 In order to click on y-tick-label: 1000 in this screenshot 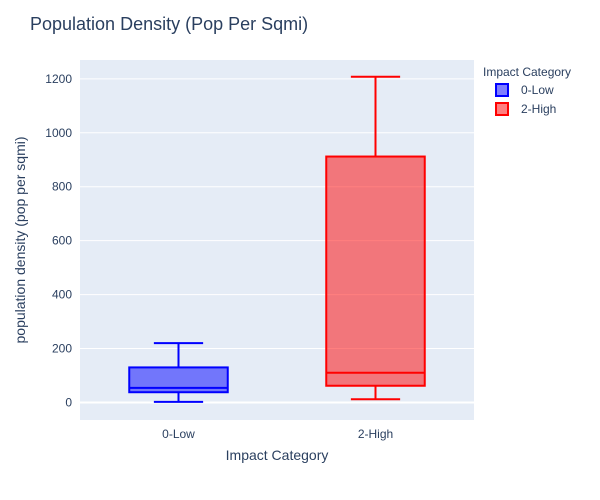, I will do `click(58, 133)`.